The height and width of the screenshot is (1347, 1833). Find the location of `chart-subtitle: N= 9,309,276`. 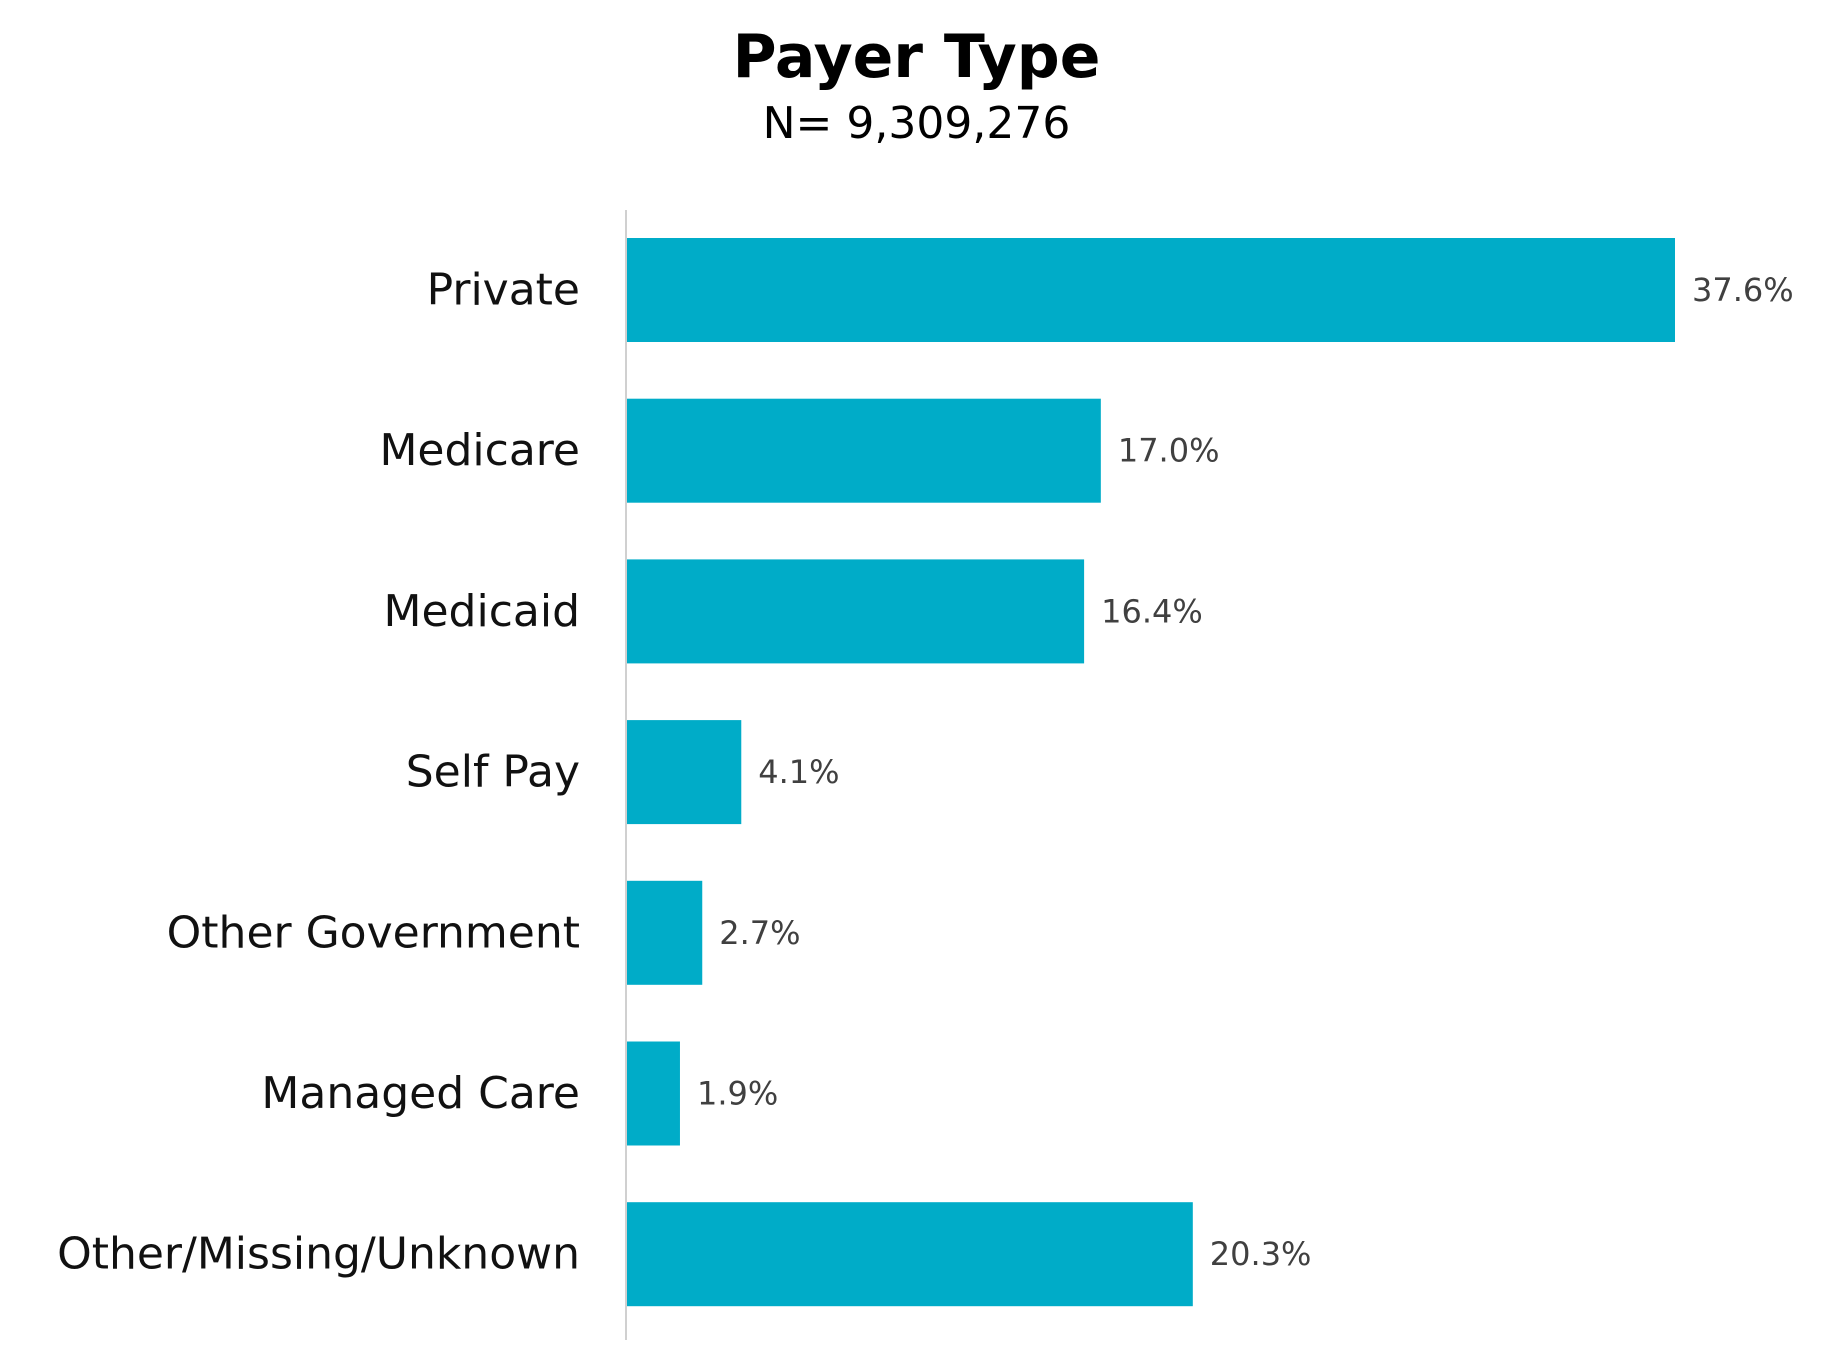

chart-subtitle: N= 9,309,276 is located at coordinates (916, 123).